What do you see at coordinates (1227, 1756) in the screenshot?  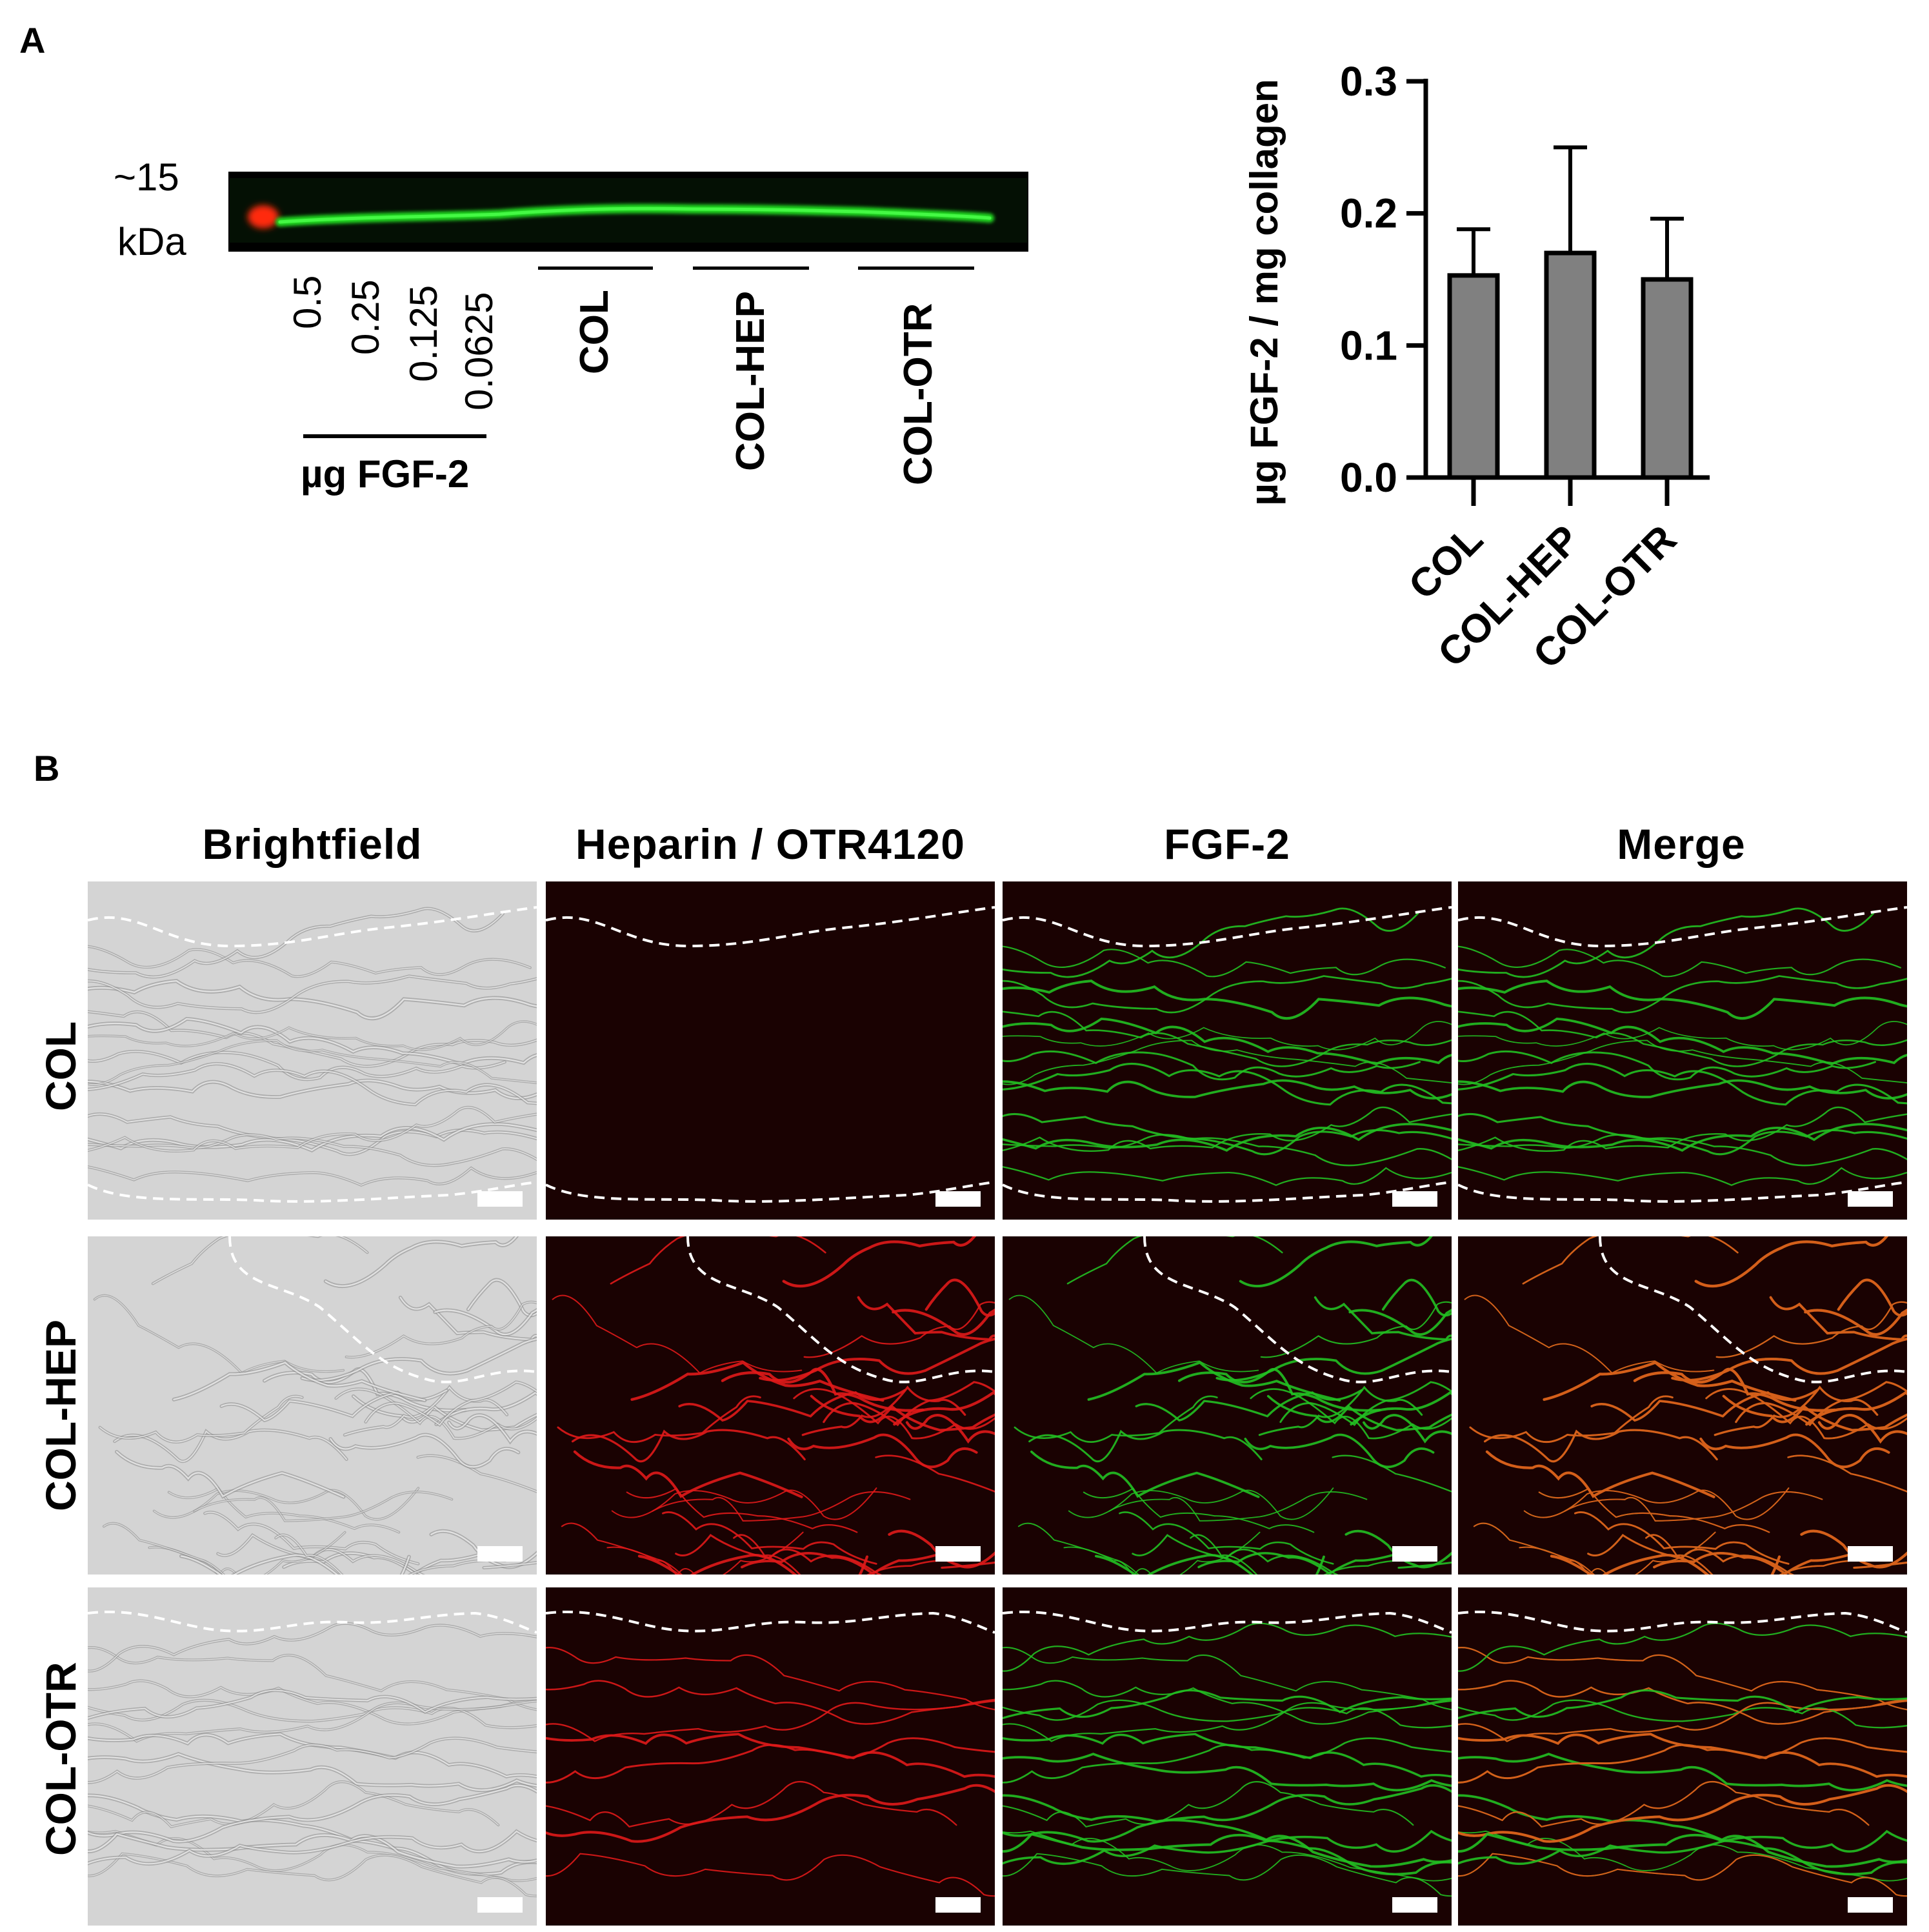 I see `micrograph-col-otr-fgf2` at bounding box center [1227, 1756].